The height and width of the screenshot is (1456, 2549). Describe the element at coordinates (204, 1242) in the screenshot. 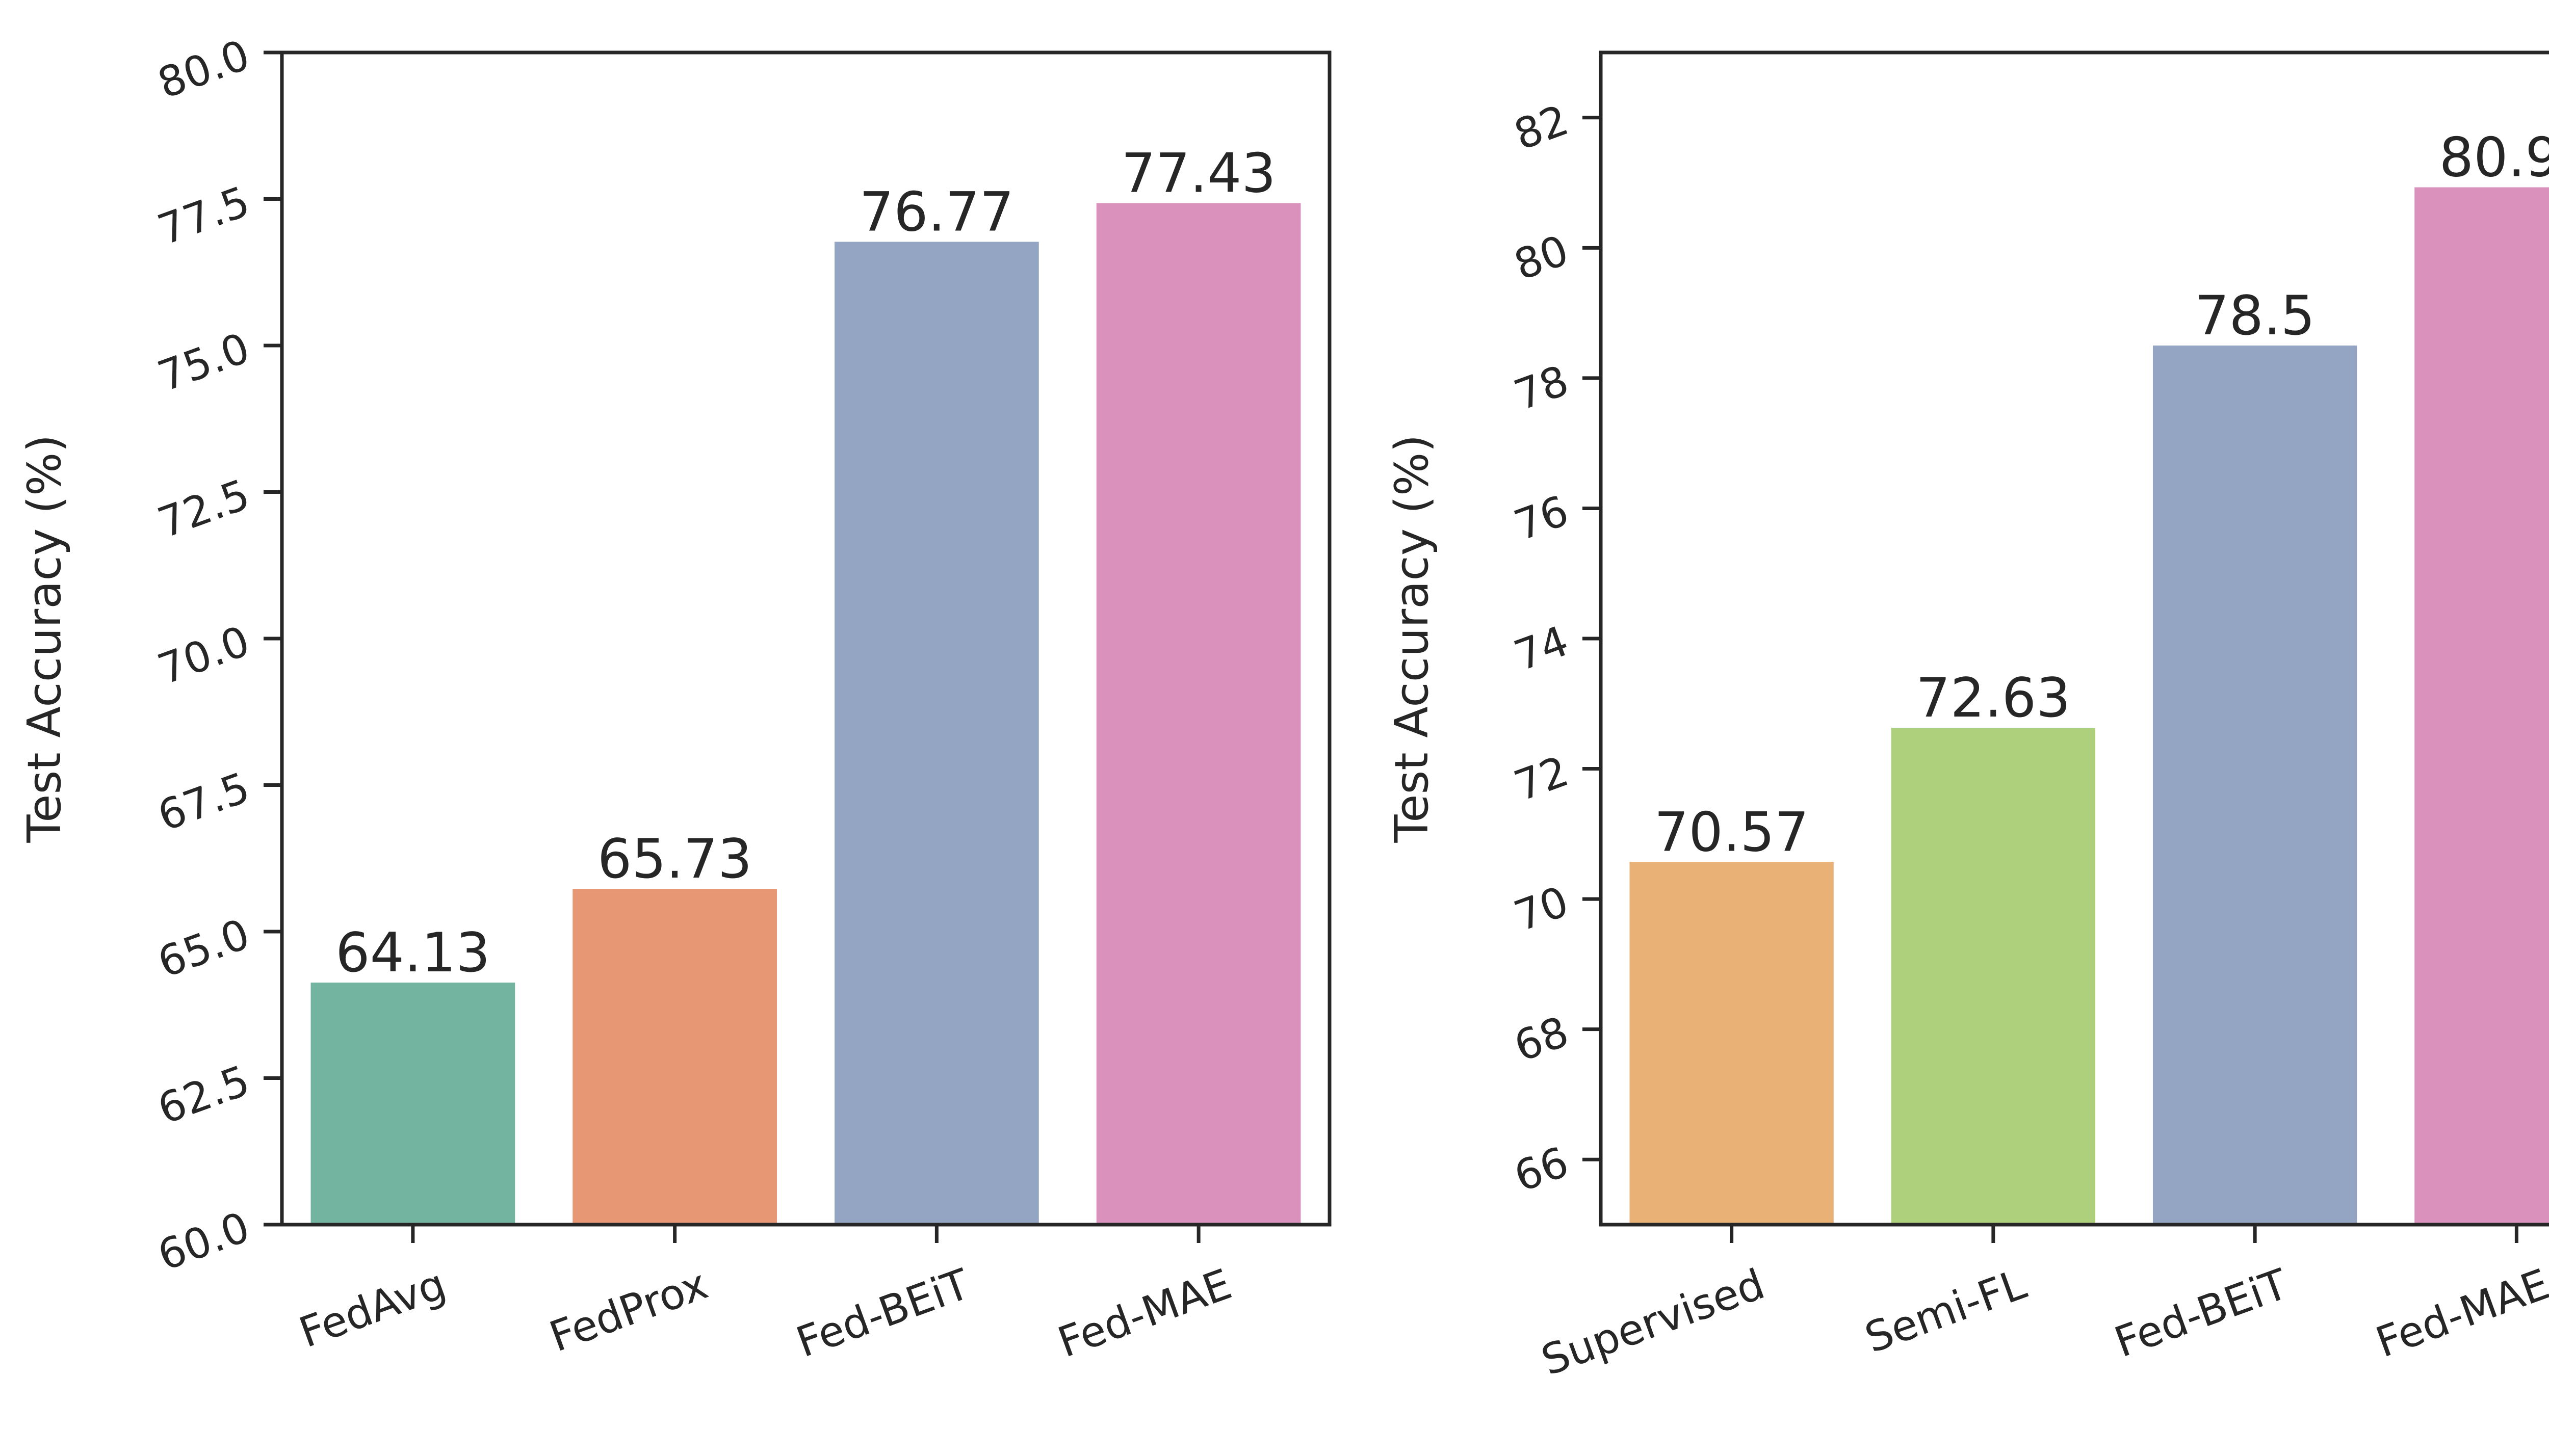

I see `y-tick-label: 60.0` at that location.